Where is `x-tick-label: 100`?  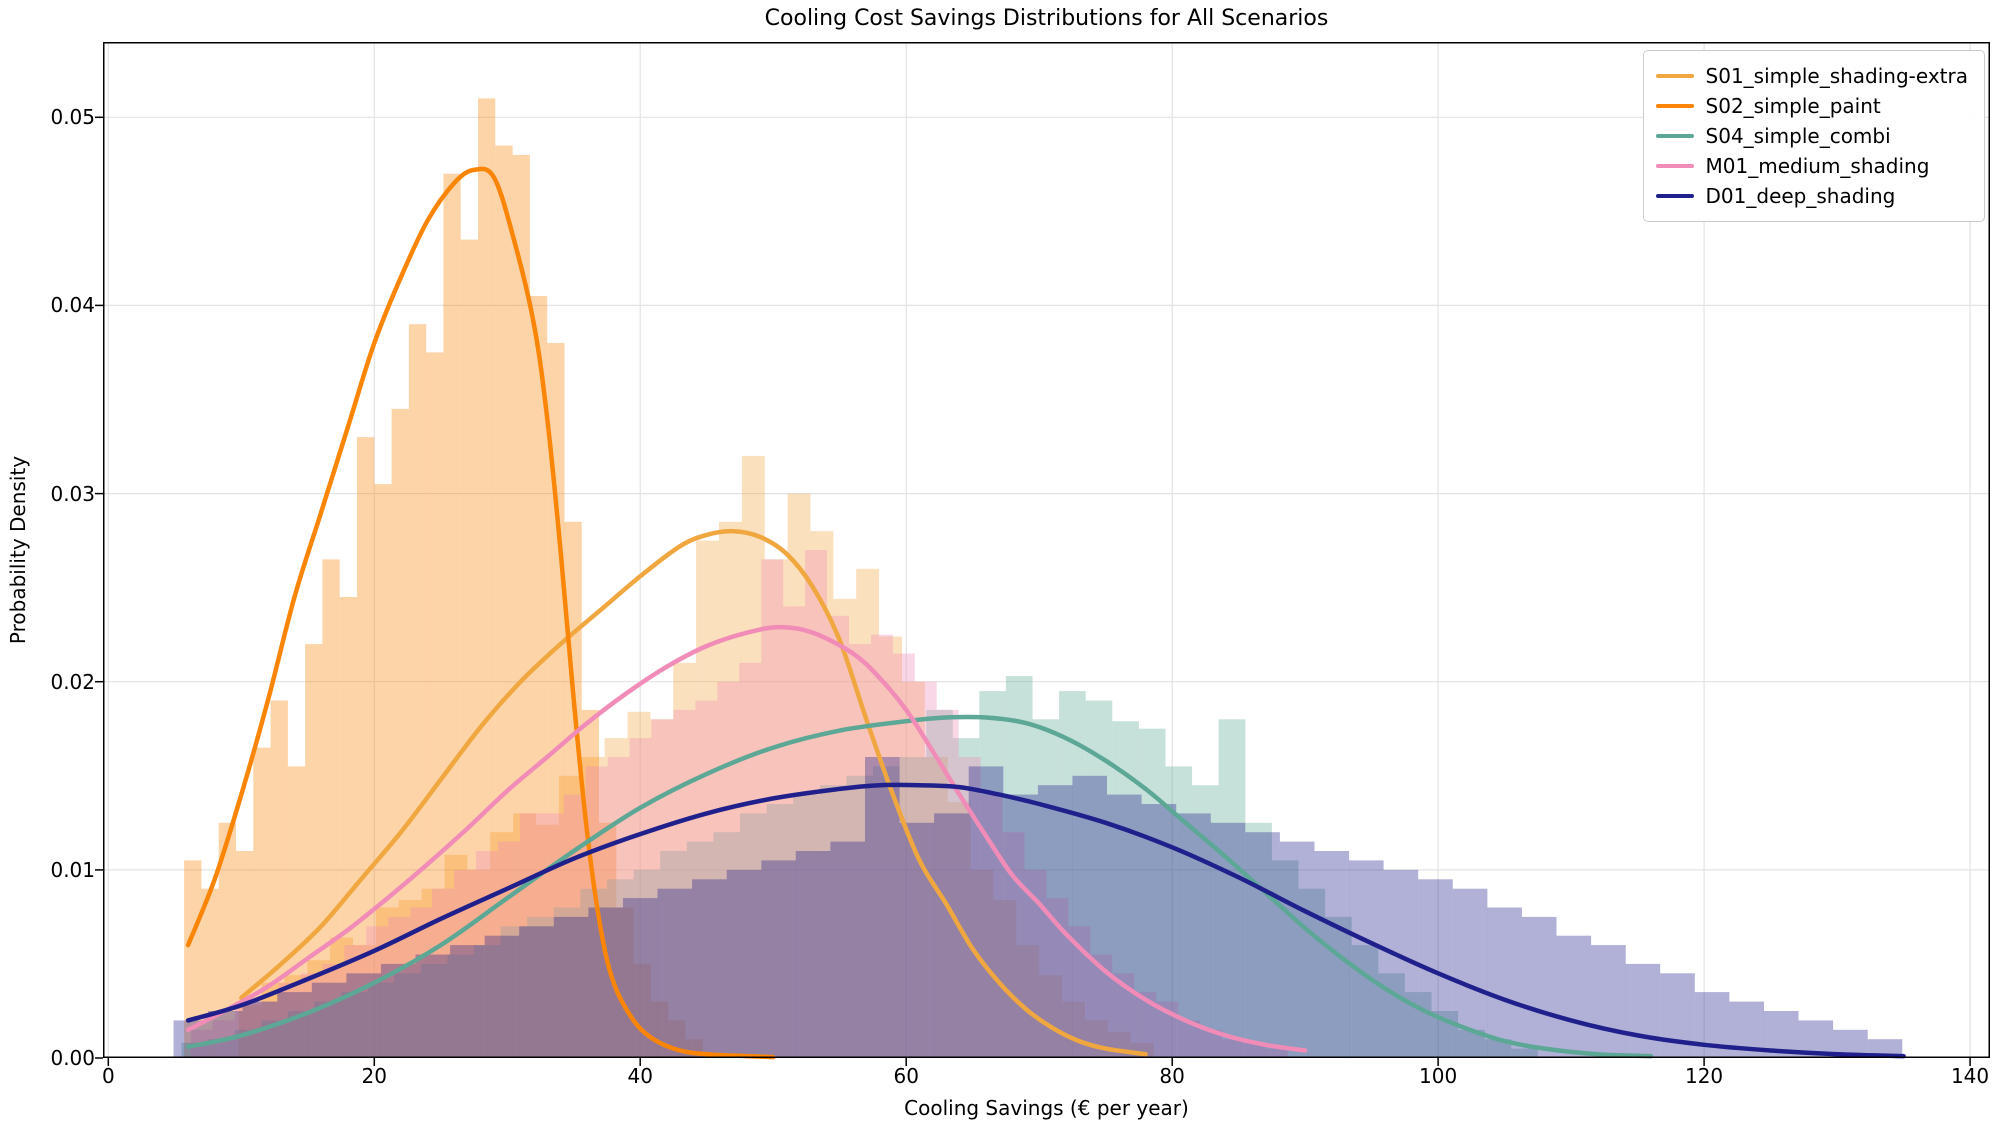
x-tick-label: 100 is located at coordinates (1438, 1076).